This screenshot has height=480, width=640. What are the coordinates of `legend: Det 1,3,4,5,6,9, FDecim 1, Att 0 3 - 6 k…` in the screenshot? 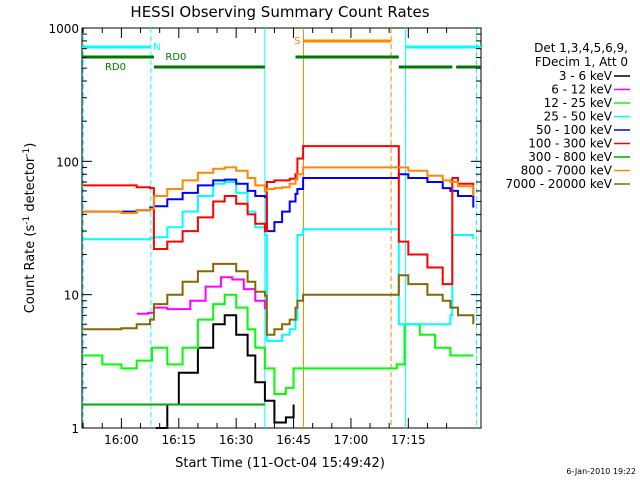 It's located at (567, 116).